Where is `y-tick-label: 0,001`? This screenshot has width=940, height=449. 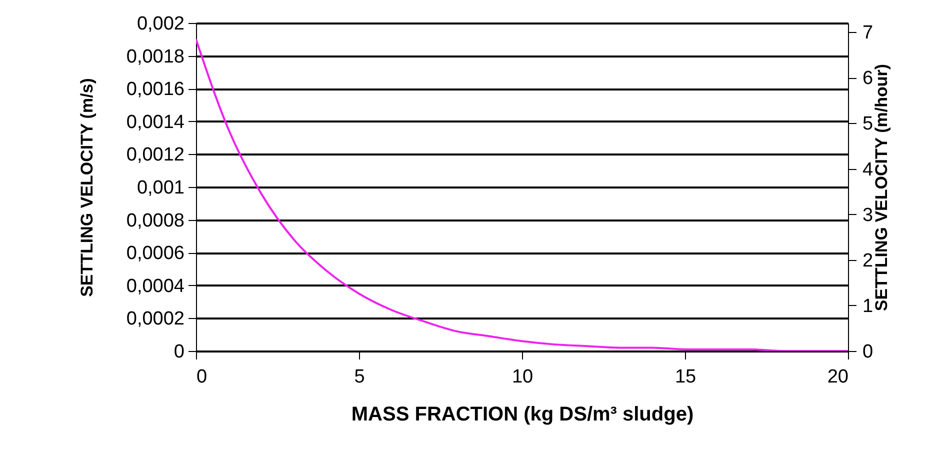 y-tick-label: 0,001 is located at coordinates (160, 188).